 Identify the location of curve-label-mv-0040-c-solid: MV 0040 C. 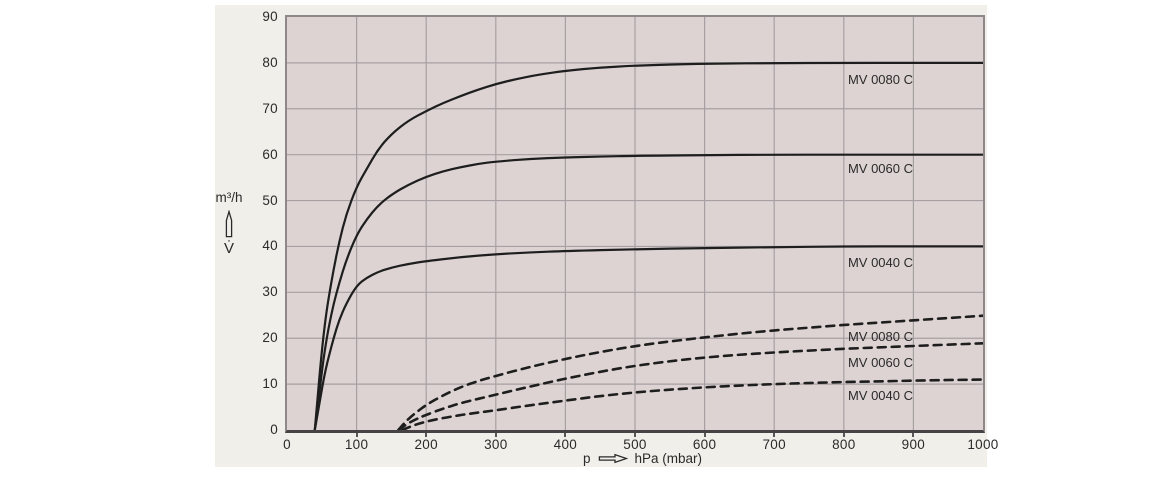
(880, 262).